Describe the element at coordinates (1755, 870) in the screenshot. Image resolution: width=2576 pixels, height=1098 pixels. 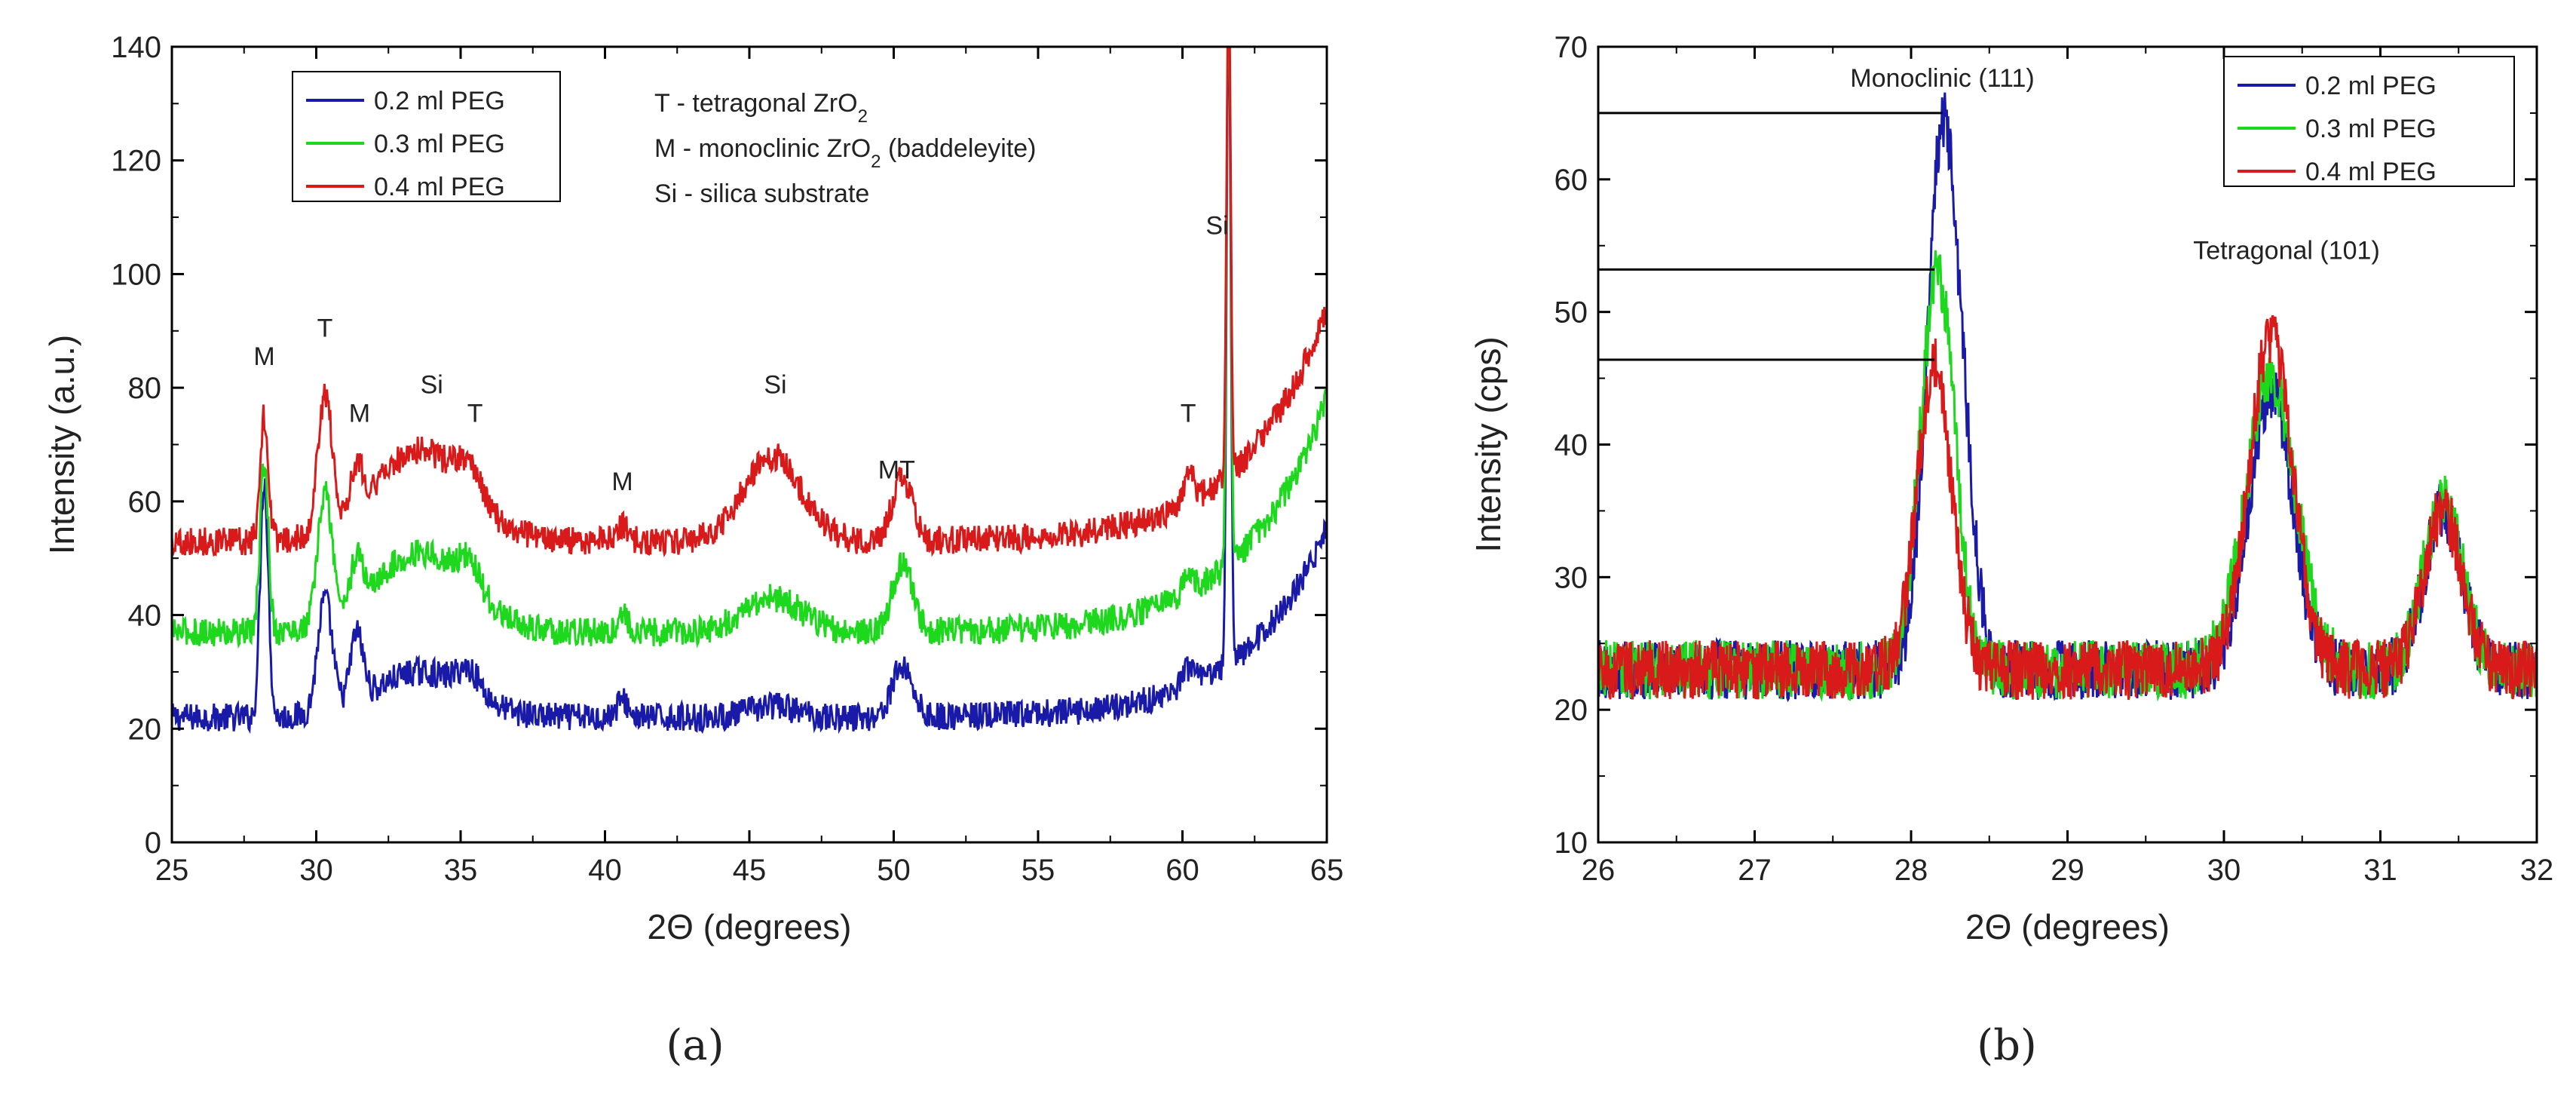
I see `x-tick-label: 27` at that location.